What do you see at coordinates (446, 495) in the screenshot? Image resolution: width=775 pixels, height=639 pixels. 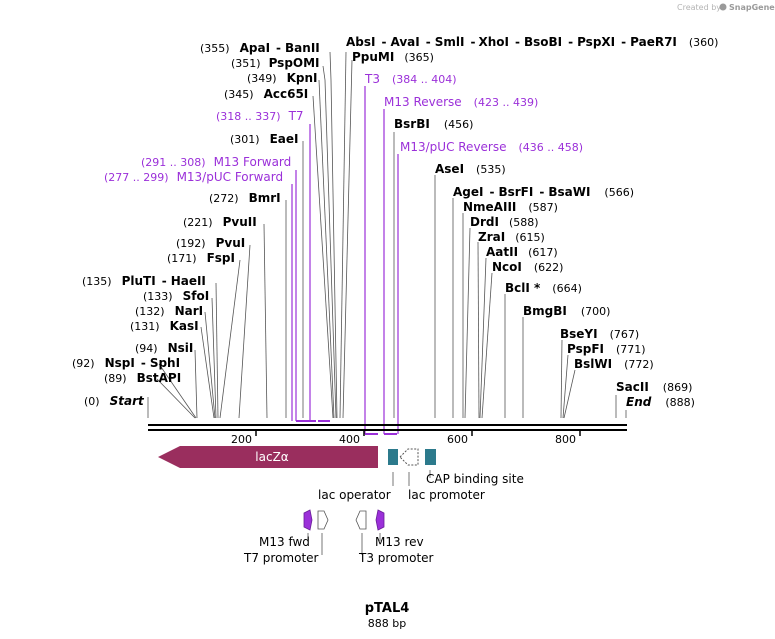 I see `lac-promoter-label: lac promoter` at bounding box center [446, 495].